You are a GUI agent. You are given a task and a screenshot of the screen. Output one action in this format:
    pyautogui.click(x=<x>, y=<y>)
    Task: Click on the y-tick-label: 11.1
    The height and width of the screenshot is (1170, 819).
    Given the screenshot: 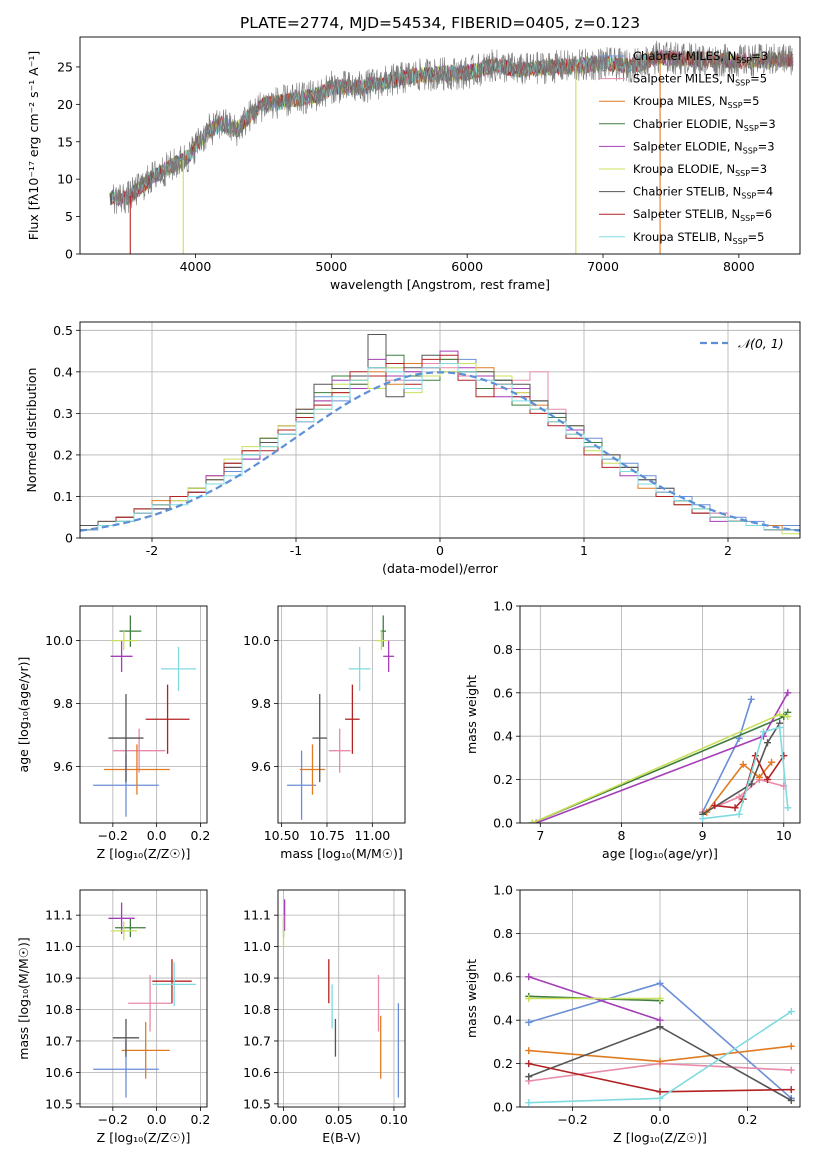 What is the action you would take?
    pyautogui.click(x=257, y=915)
    